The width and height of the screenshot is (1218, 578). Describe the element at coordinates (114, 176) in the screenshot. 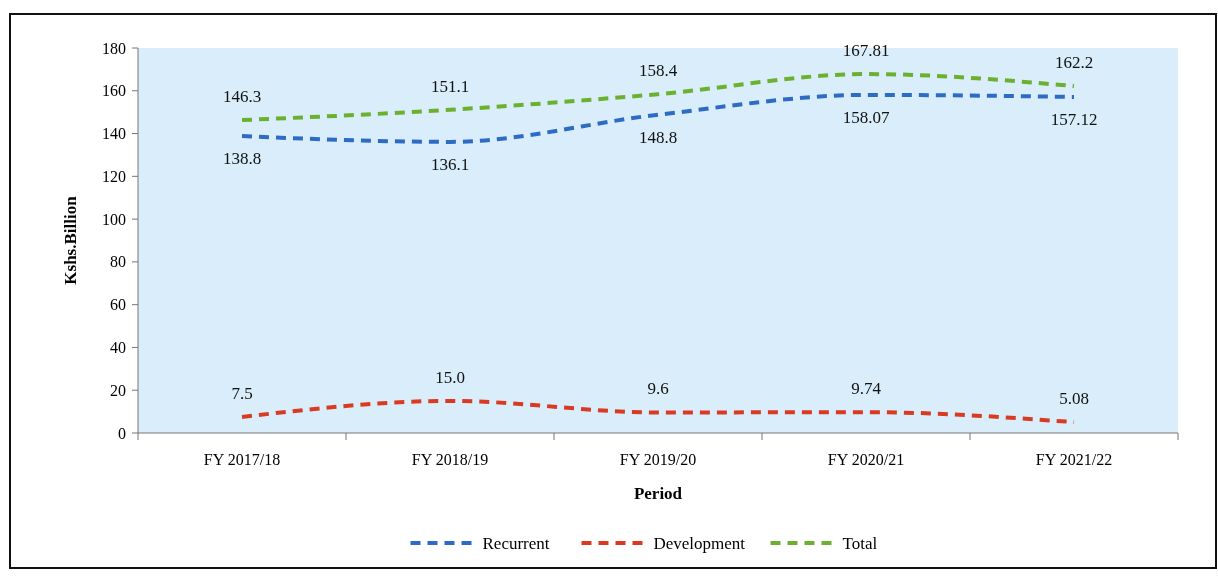

I see `y-tick-label: 120` at that location.